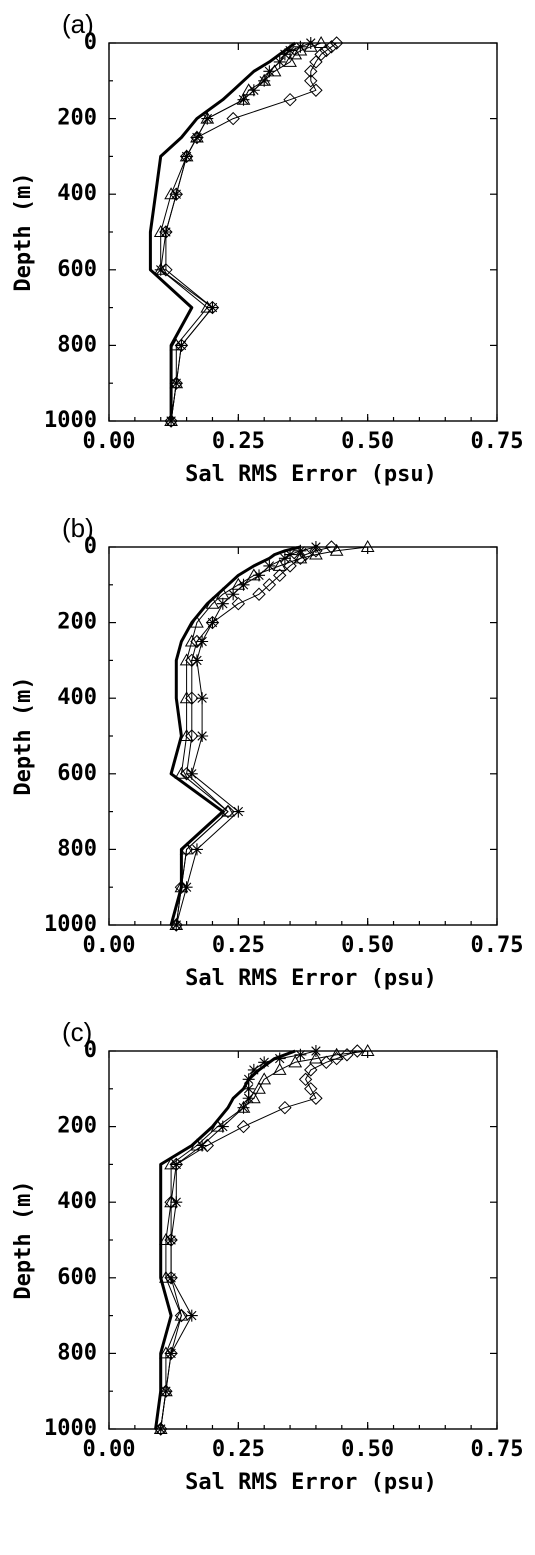 The height and width of the screenshot is (1555, 535). What do you see at coordinates (367, 1449) in the screenshot?
I see `x-tick-label: 0.50` at bounding box center [367, 1449].